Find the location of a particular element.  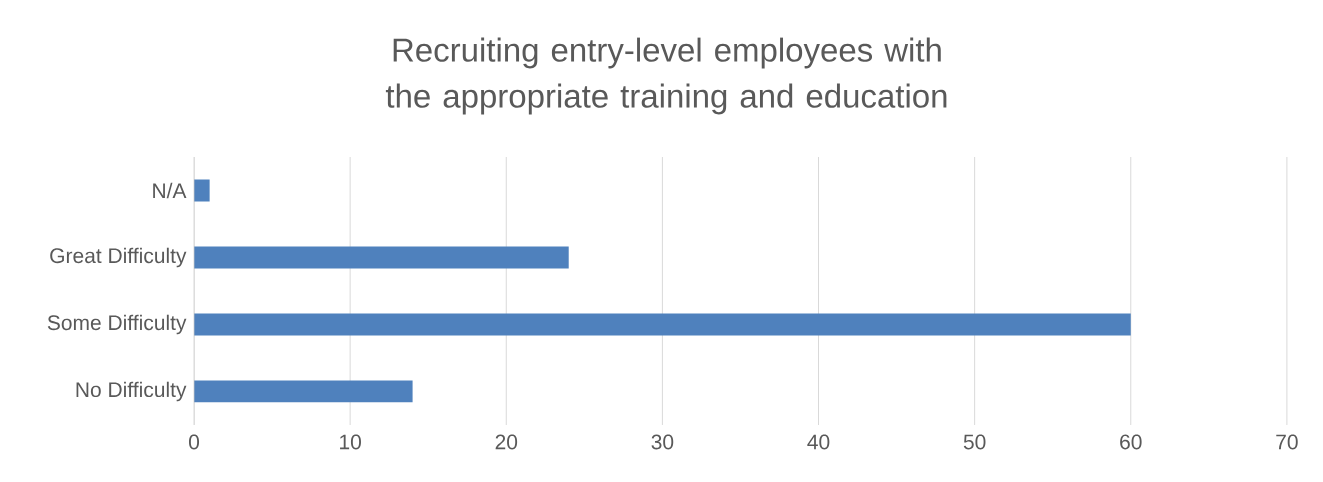

x-tick-label: 50 is located at coordinates (974, 442).